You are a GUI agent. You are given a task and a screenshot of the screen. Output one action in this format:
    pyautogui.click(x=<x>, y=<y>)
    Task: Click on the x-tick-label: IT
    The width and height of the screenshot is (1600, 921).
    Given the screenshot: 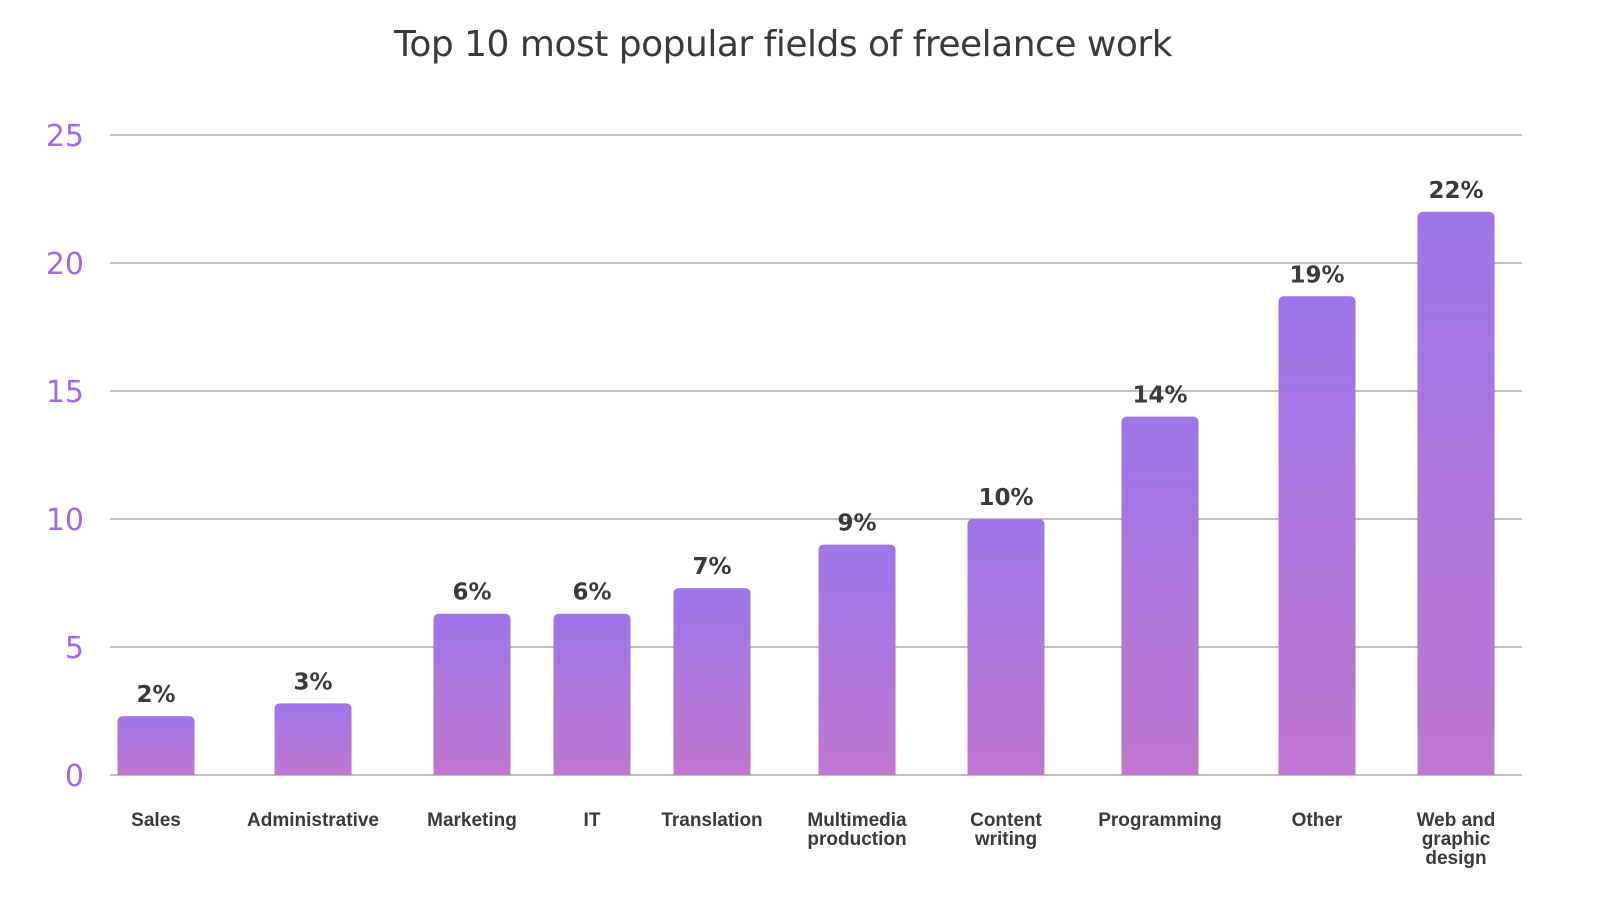 What is the action you would take?
    pyautogui.click(x=592, y=820)
    